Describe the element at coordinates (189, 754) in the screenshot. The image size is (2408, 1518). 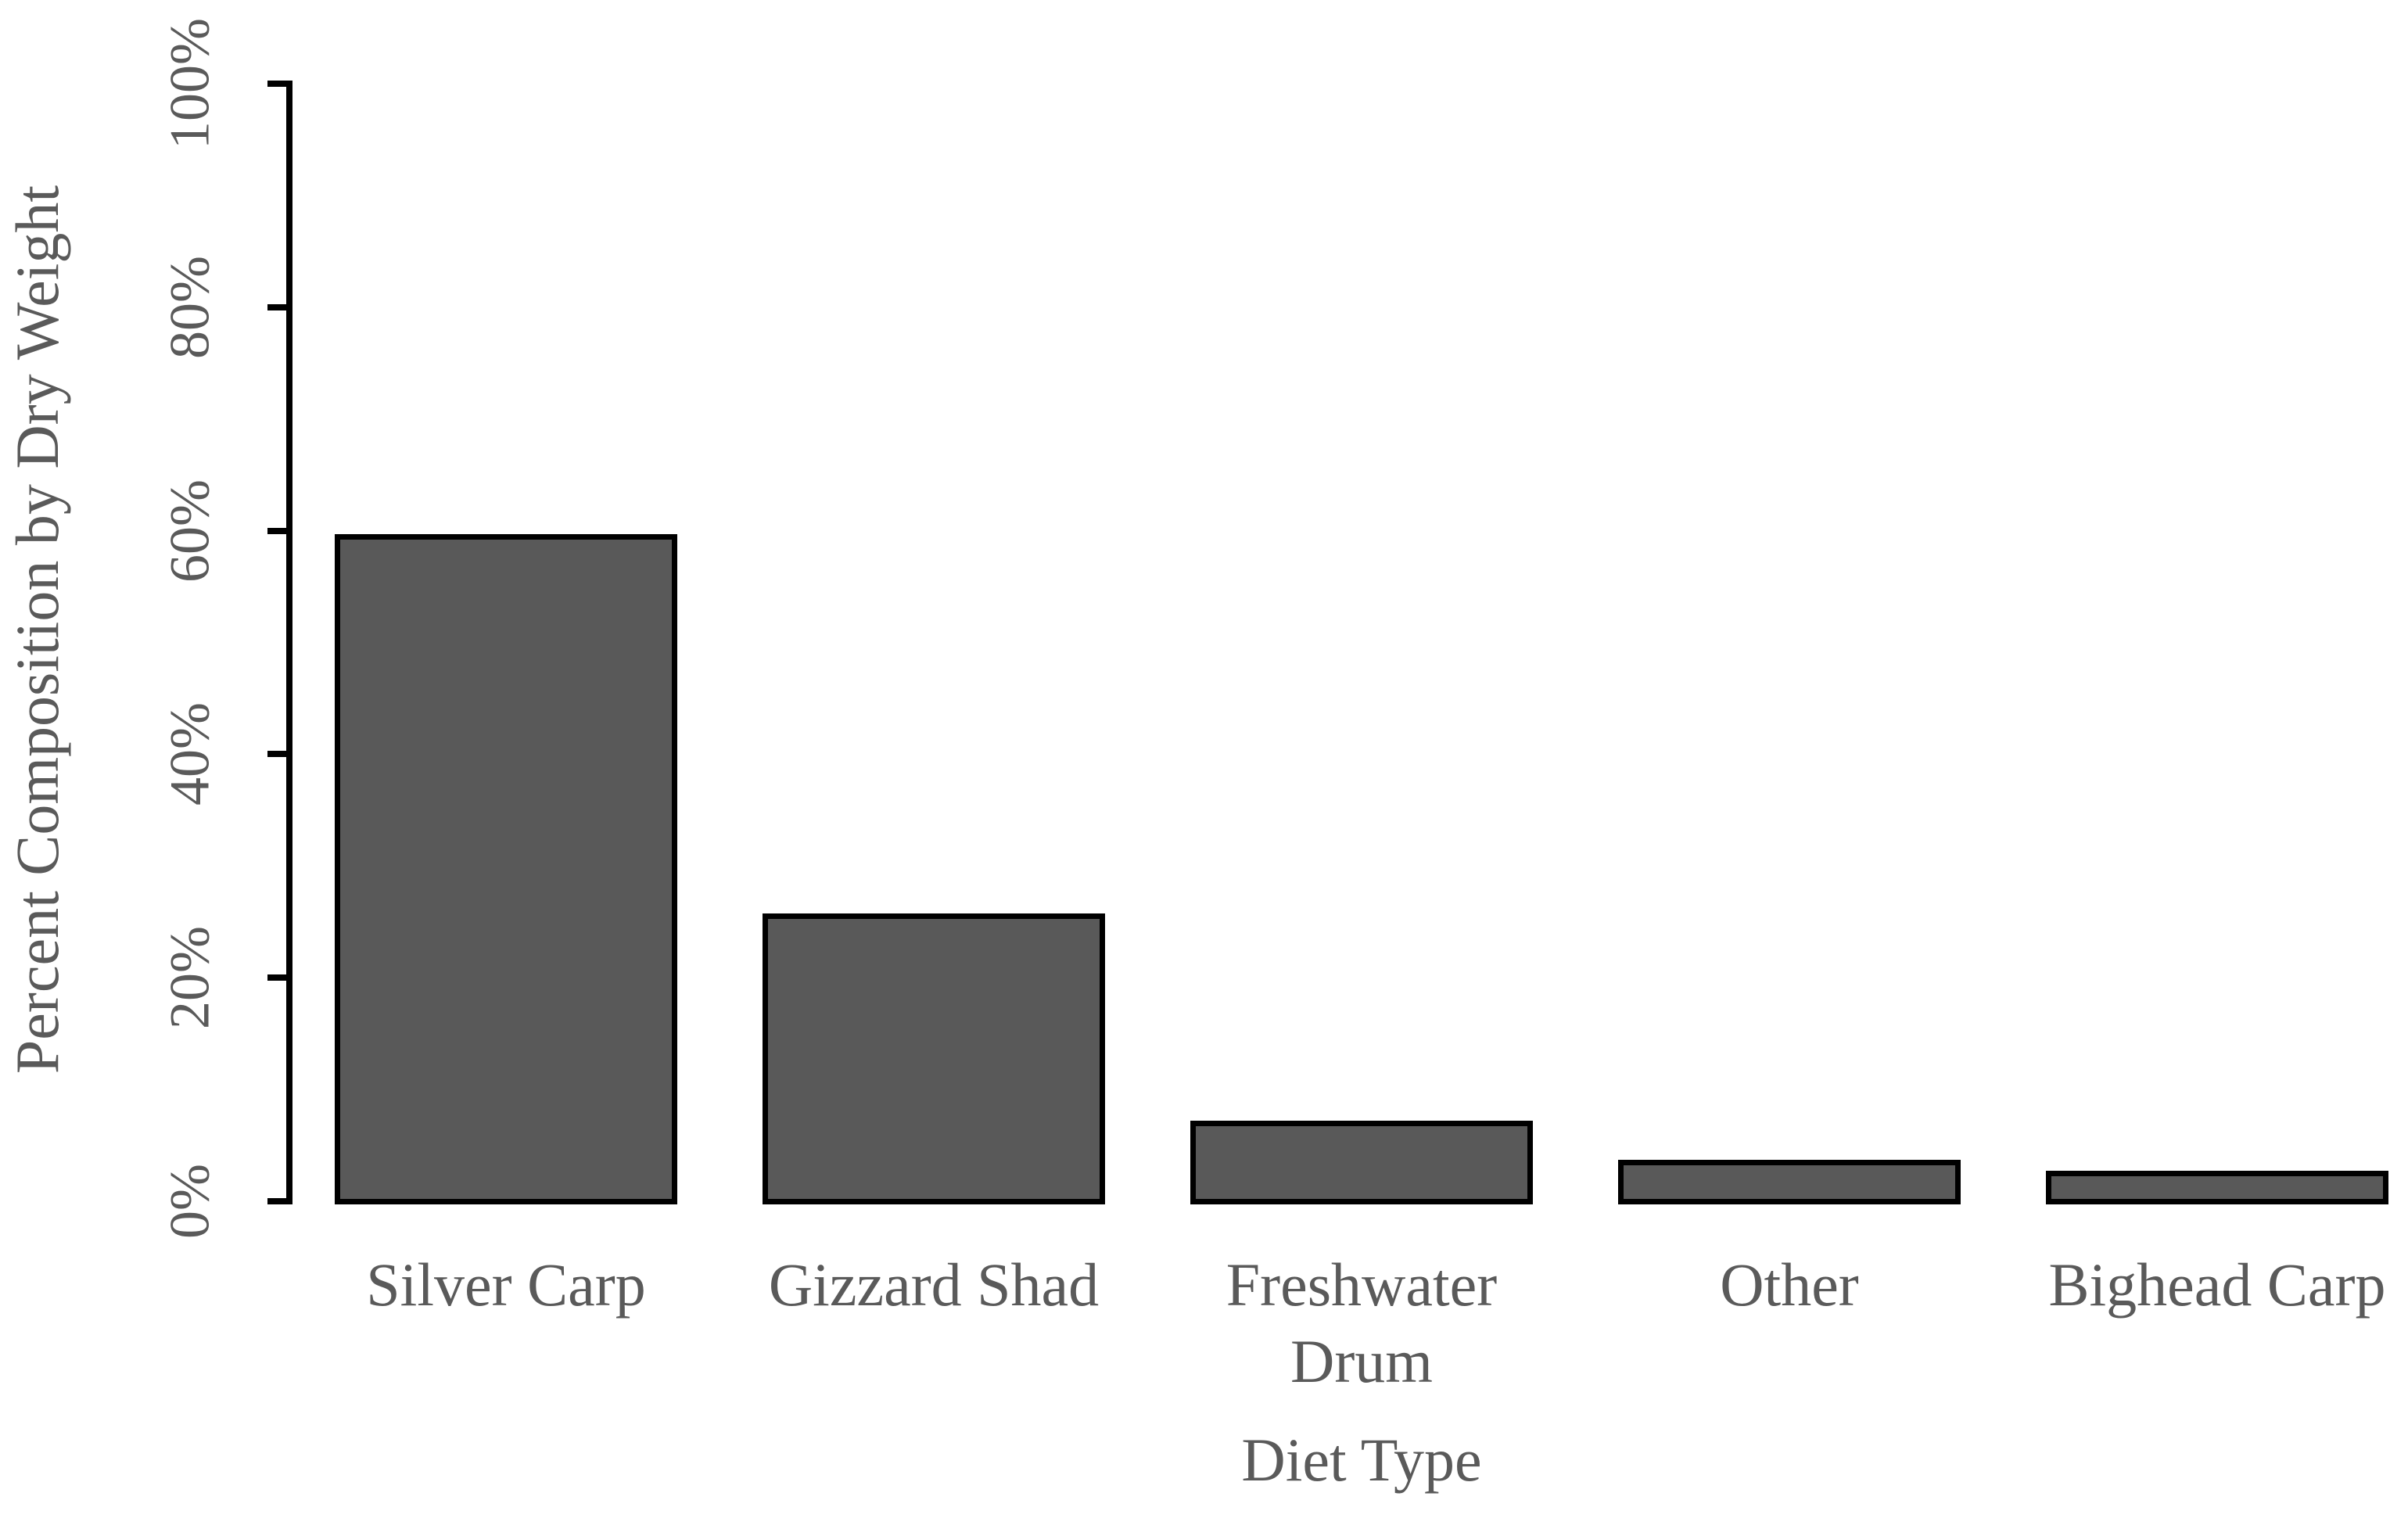
I see `y-tick-label: 40%` at that location.